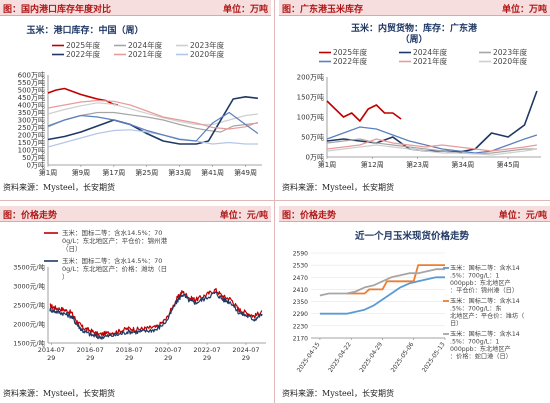  Describe the element at coordinates (371, 357) in the screenshot. I see `x-tick-label: 2025-04-29` at that location.